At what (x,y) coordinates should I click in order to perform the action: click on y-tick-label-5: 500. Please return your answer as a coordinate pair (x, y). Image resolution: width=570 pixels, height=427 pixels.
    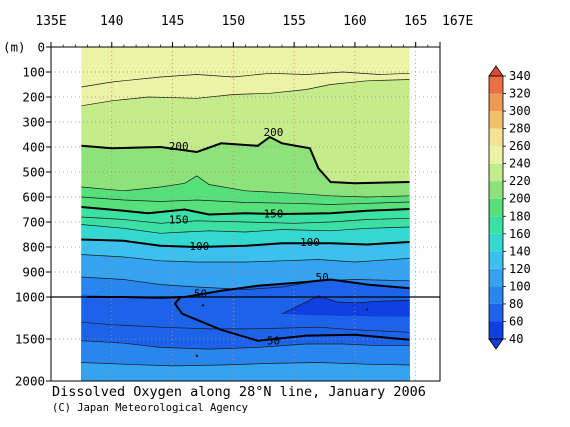
    Looking at the image, I should click on (33, 172).